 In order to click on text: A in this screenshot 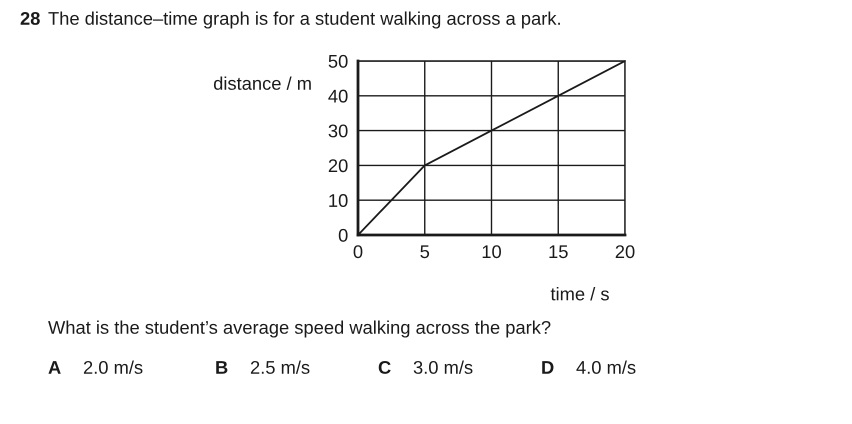, I will do `click(54, 367)`.